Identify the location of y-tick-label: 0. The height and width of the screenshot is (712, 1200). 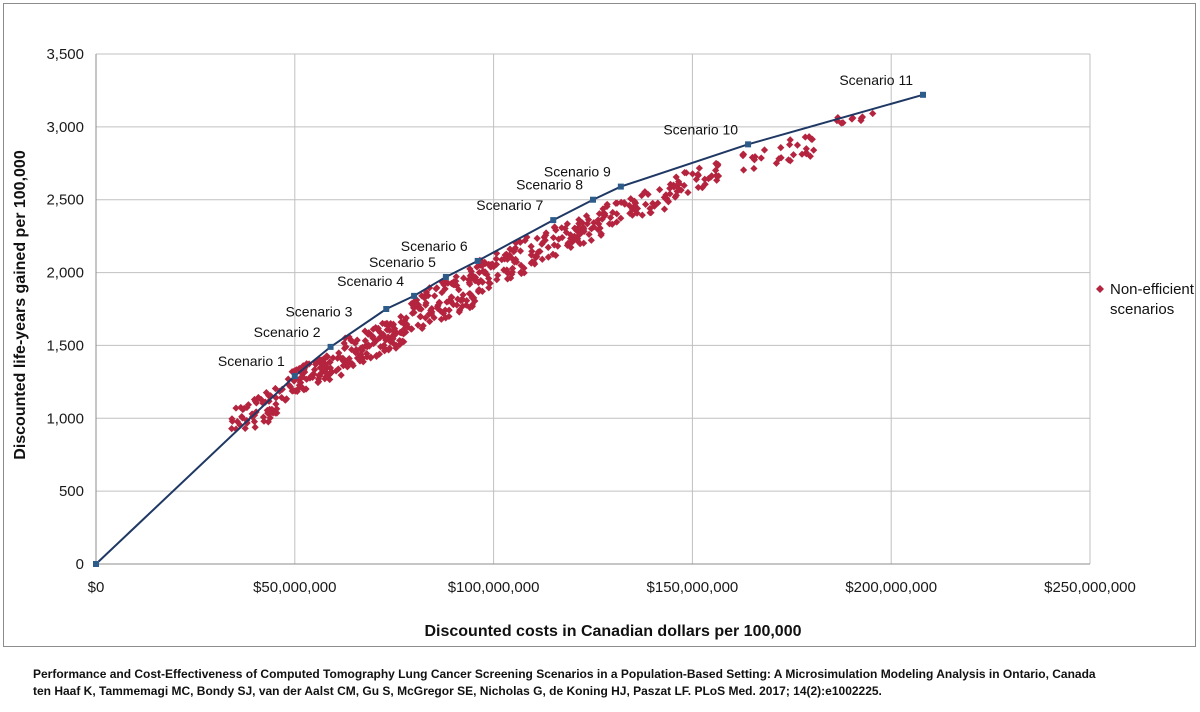
(80, 564).